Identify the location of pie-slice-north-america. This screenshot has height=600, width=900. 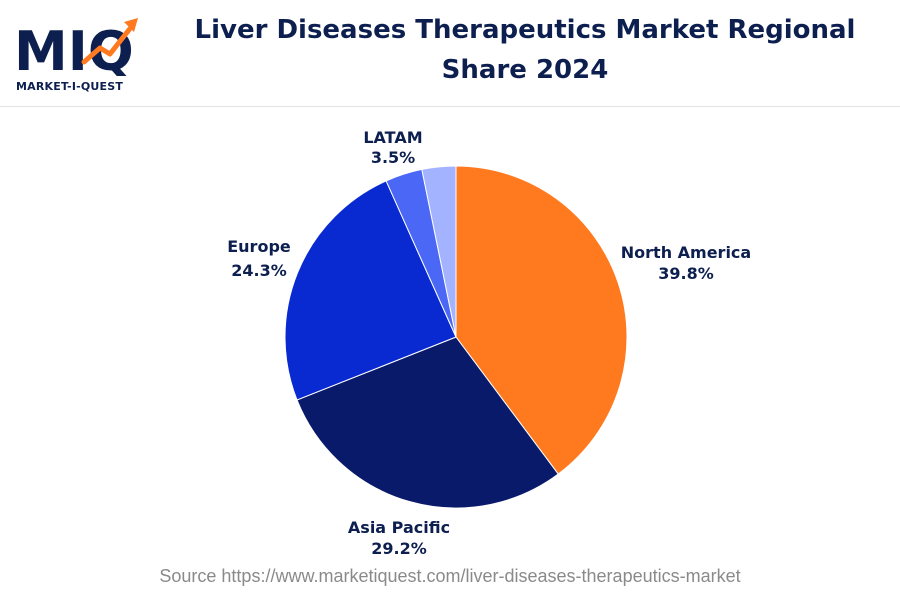
(541, 320).